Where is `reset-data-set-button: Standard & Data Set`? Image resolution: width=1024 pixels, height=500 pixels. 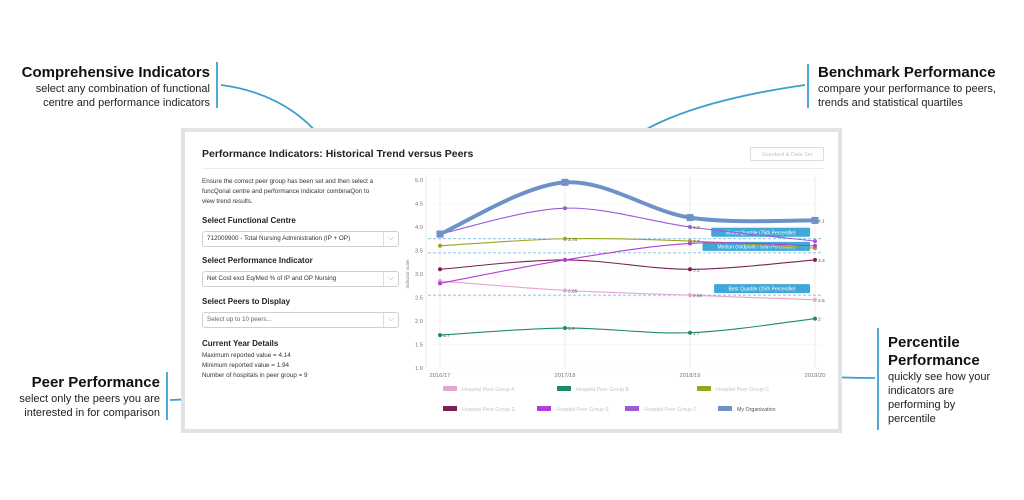
reset-data-set-button: Standard & Data Set is located at coordinates (787, 154).